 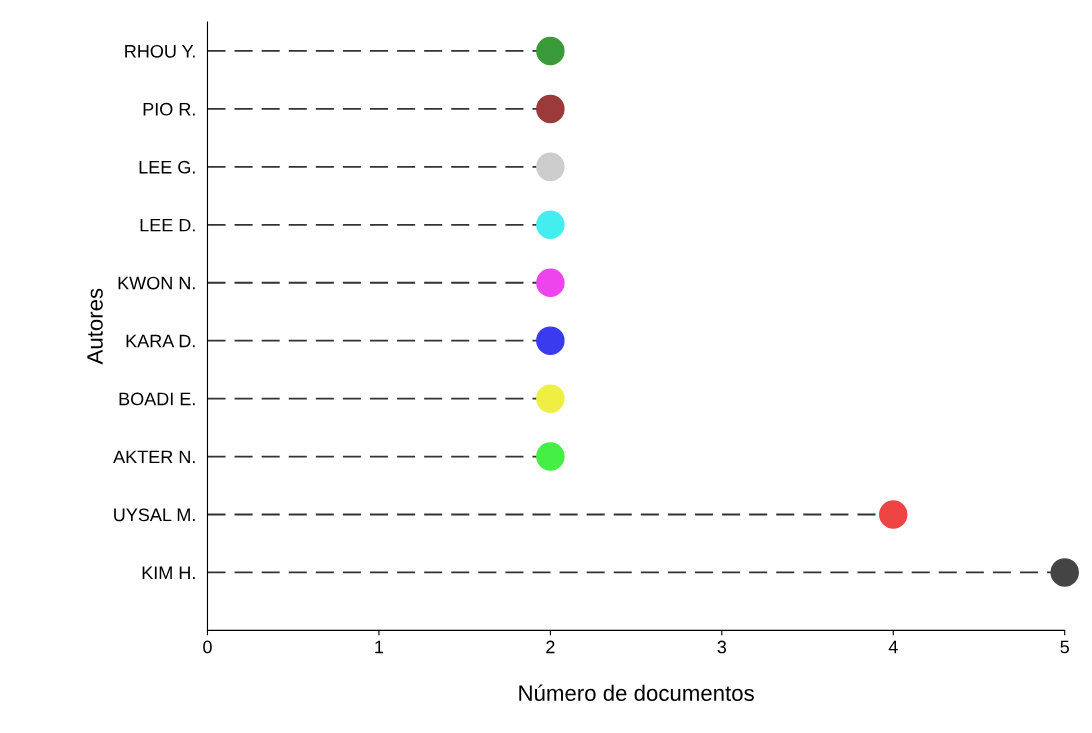 I want to click on x-tick-label: 0, so click(x=207, y=647).